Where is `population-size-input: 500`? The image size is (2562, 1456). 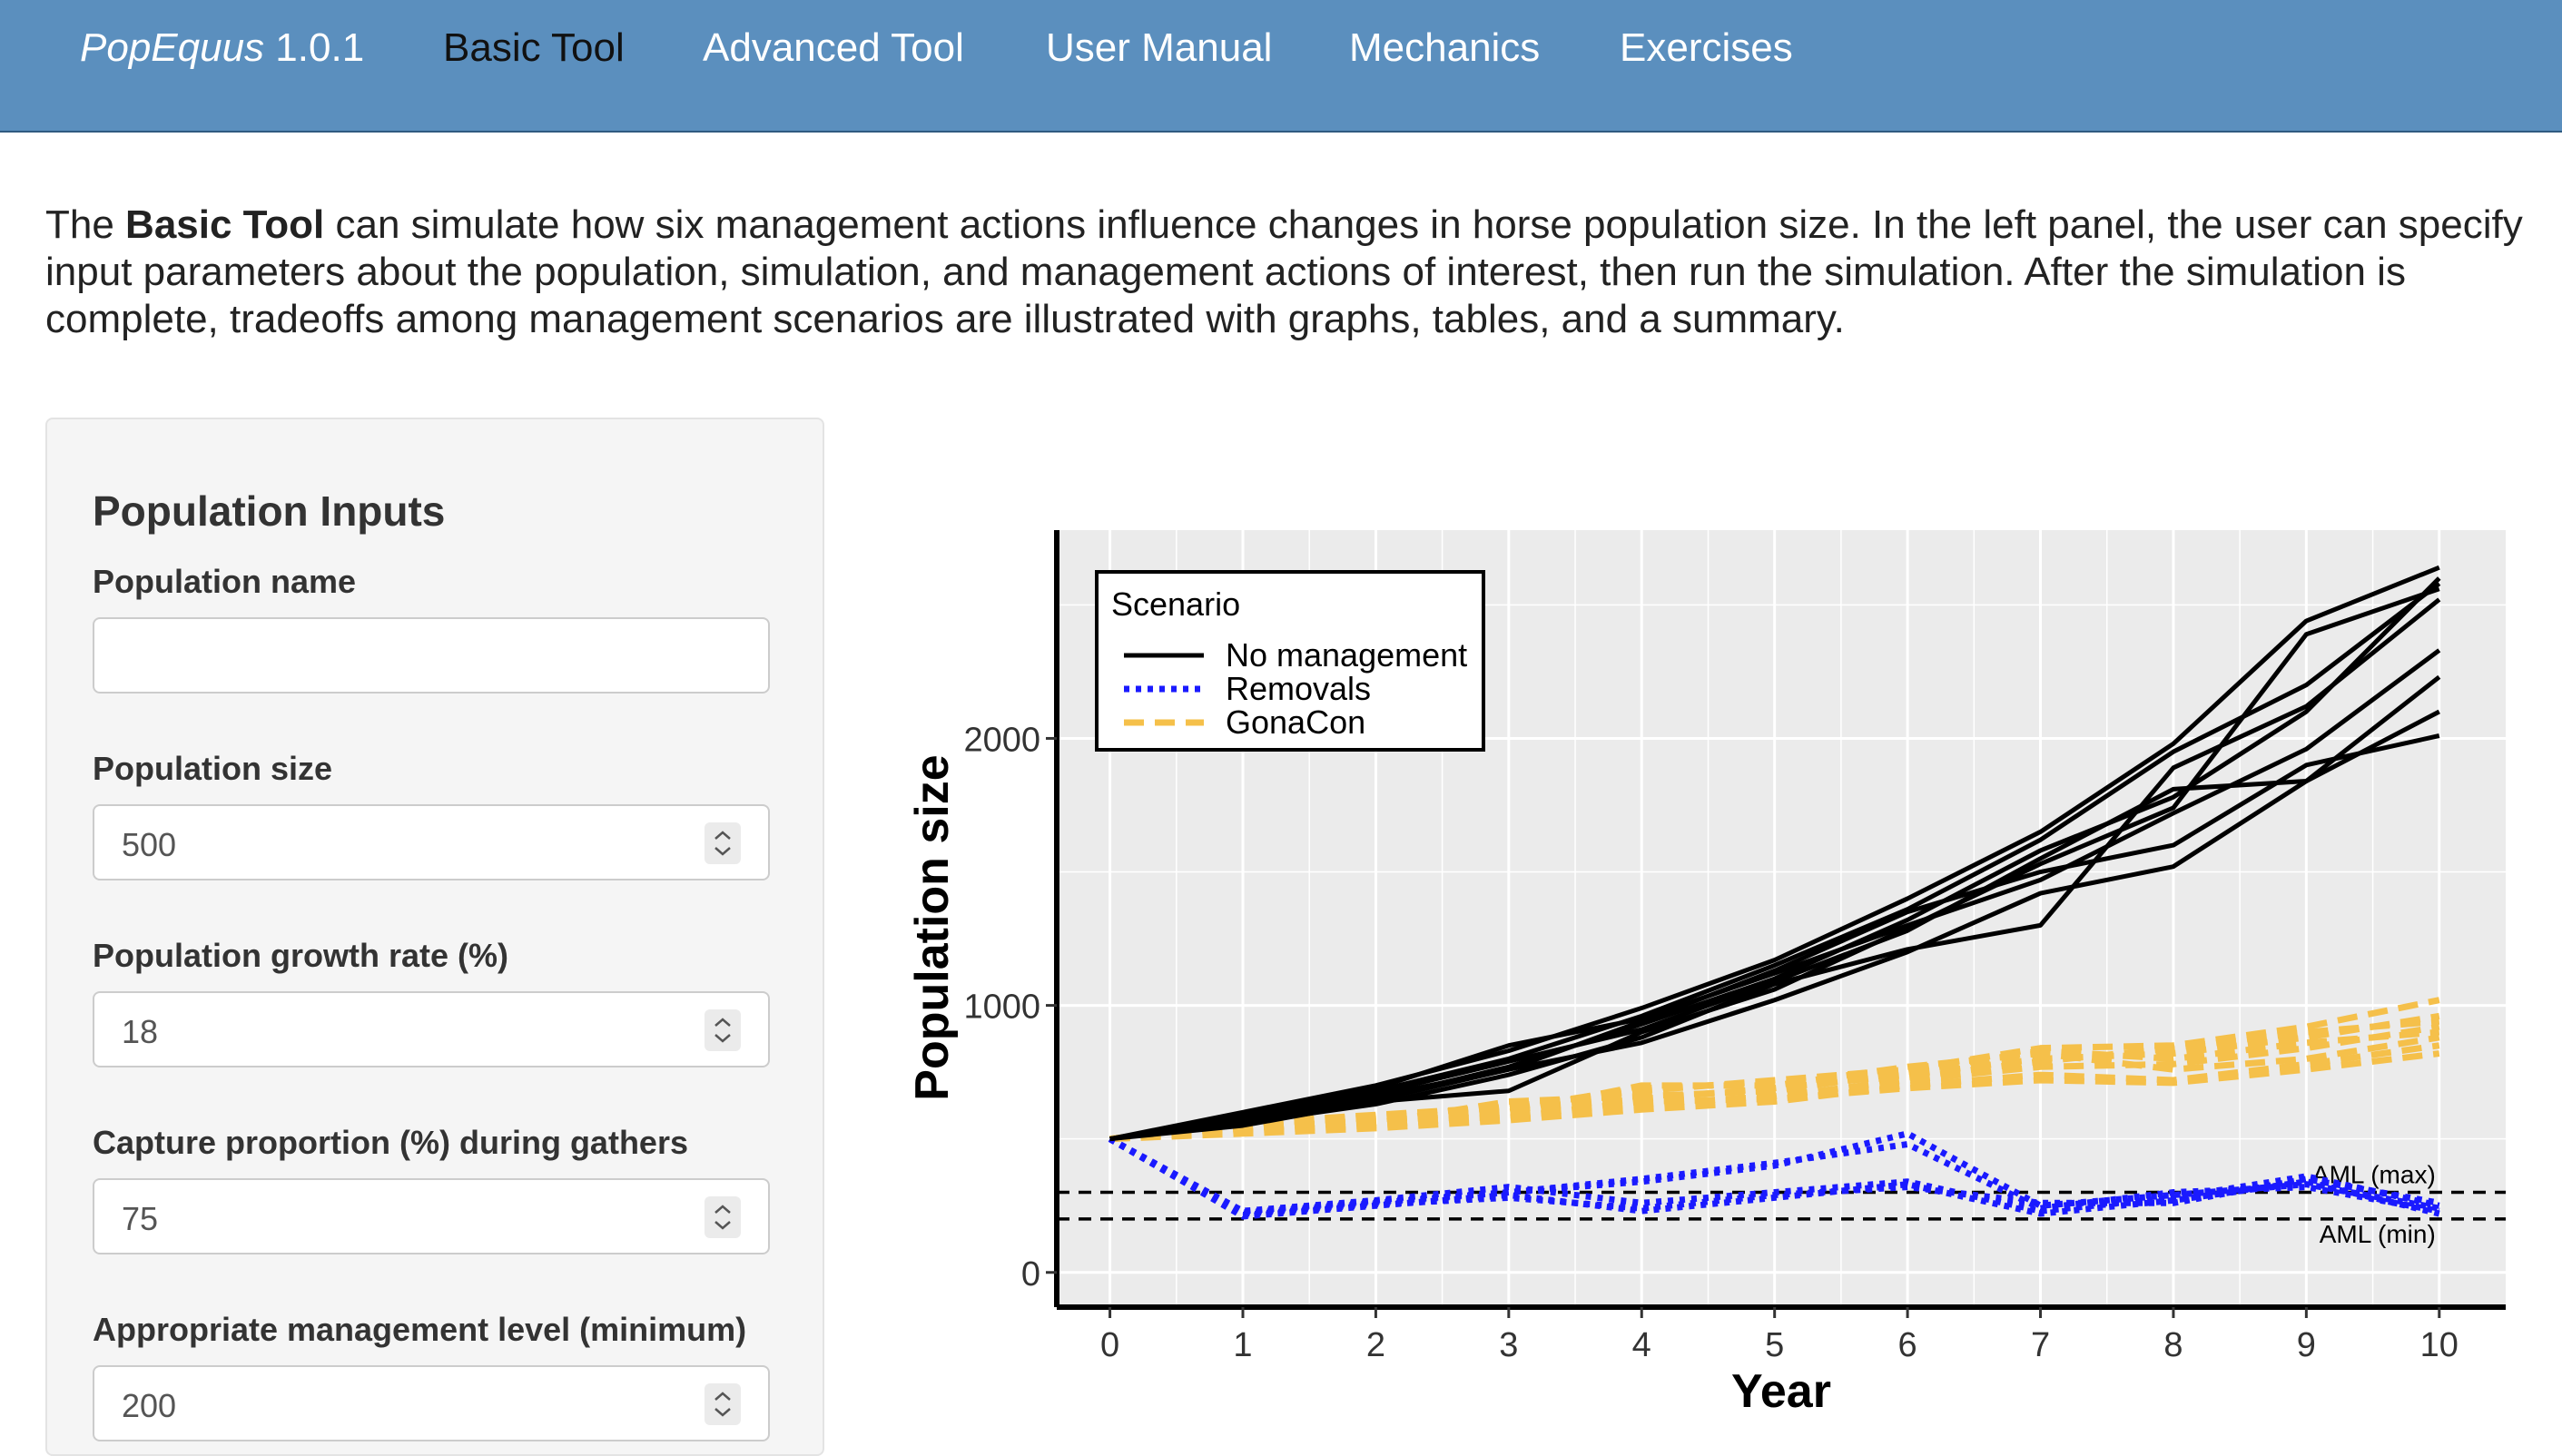 population-size-input: 500 is located at coordinates (431, 842).